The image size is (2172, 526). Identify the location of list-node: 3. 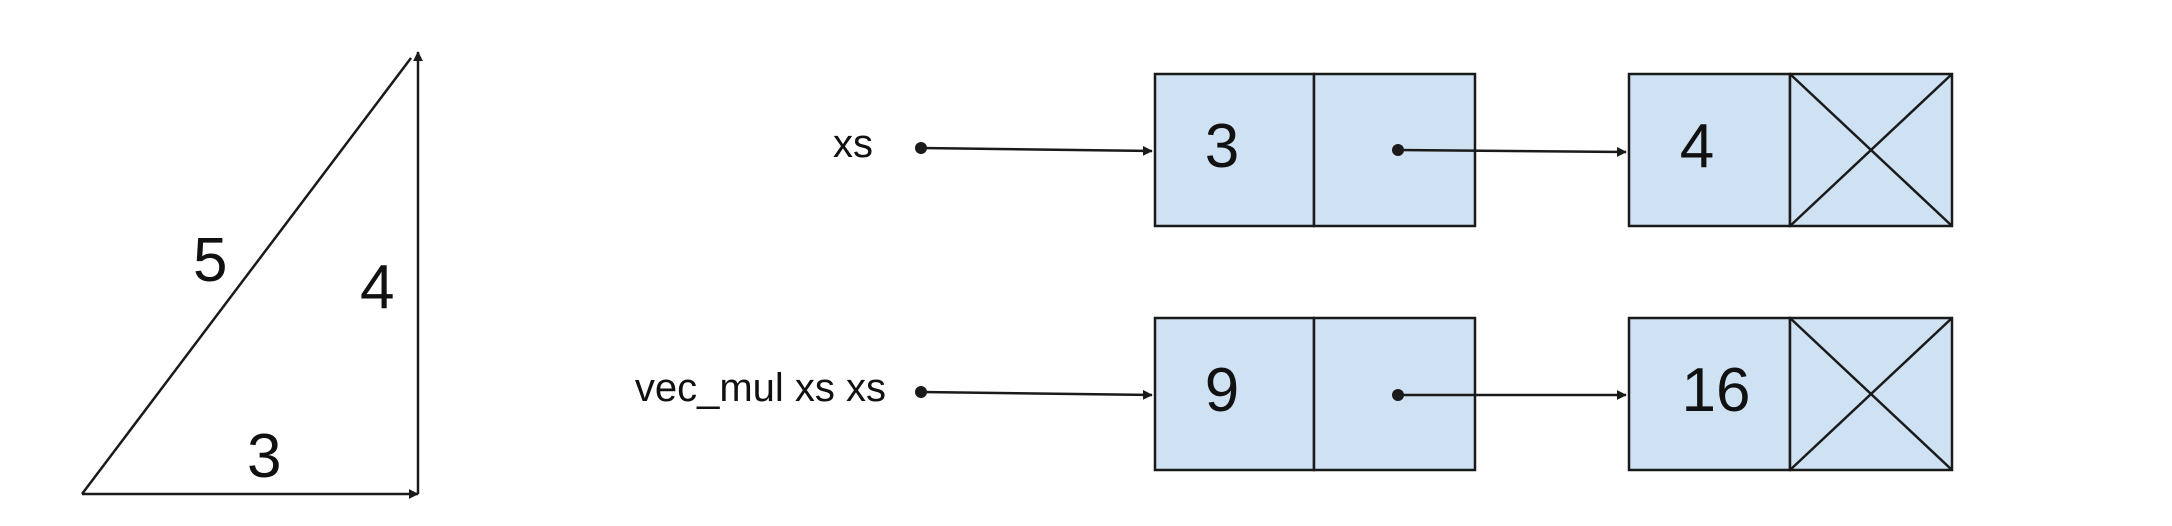
(1390, 150).